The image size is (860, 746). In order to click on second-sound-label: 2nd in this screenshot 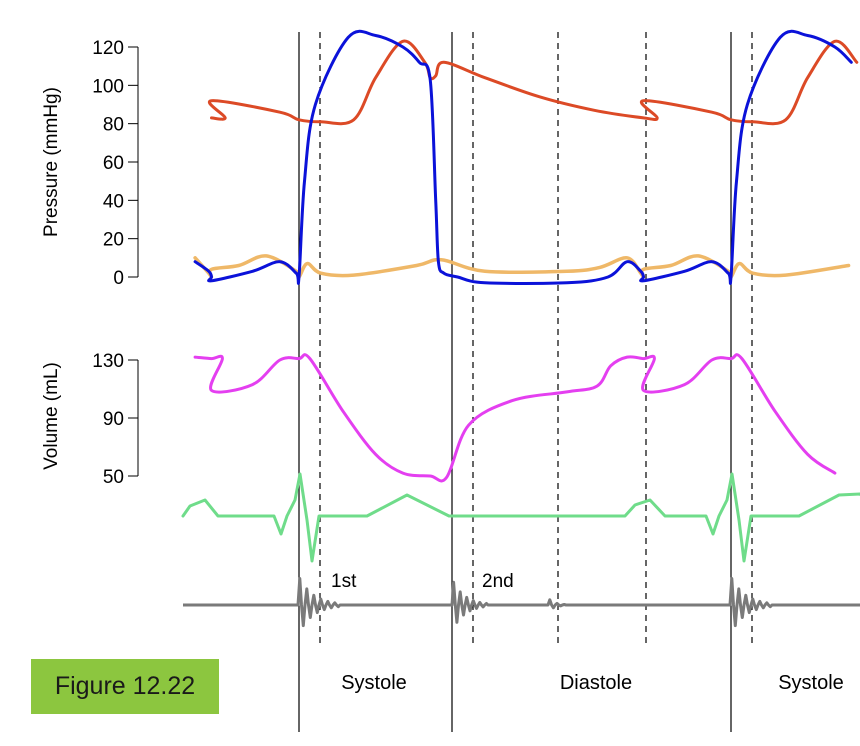, I will do `click(498, 581)`.